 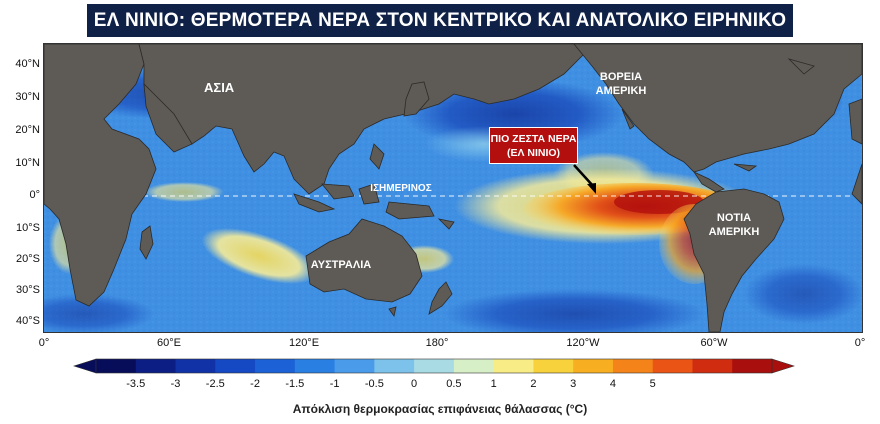 What do you see at coordinates (175, 384) in the screenshot?
I see `colorbar-tick-label: -3` at bounding box center [175, 384].